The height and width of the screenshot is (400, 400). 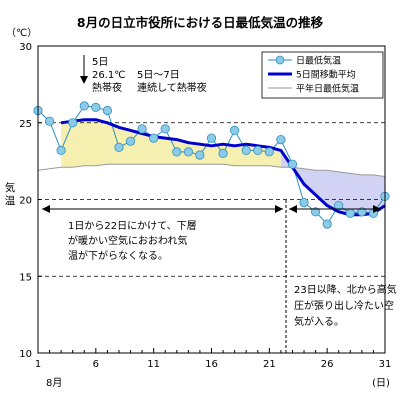 I want to click on note-cool-period: 23日以降、北から高気 圧が張り出し冷たい空 気が入る。, so click(x=345, y=305).